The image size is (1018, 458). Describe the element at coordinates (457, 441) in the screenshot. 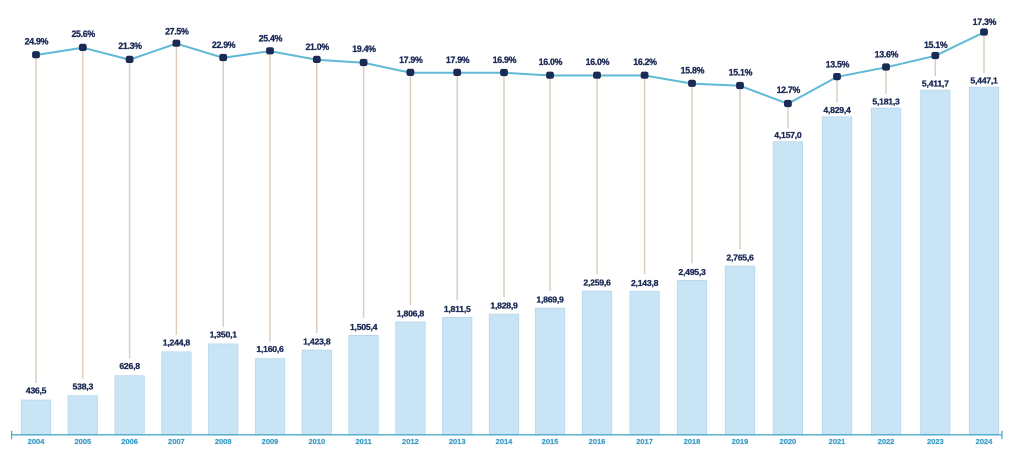

I see `svg-text: 2013` at that location.